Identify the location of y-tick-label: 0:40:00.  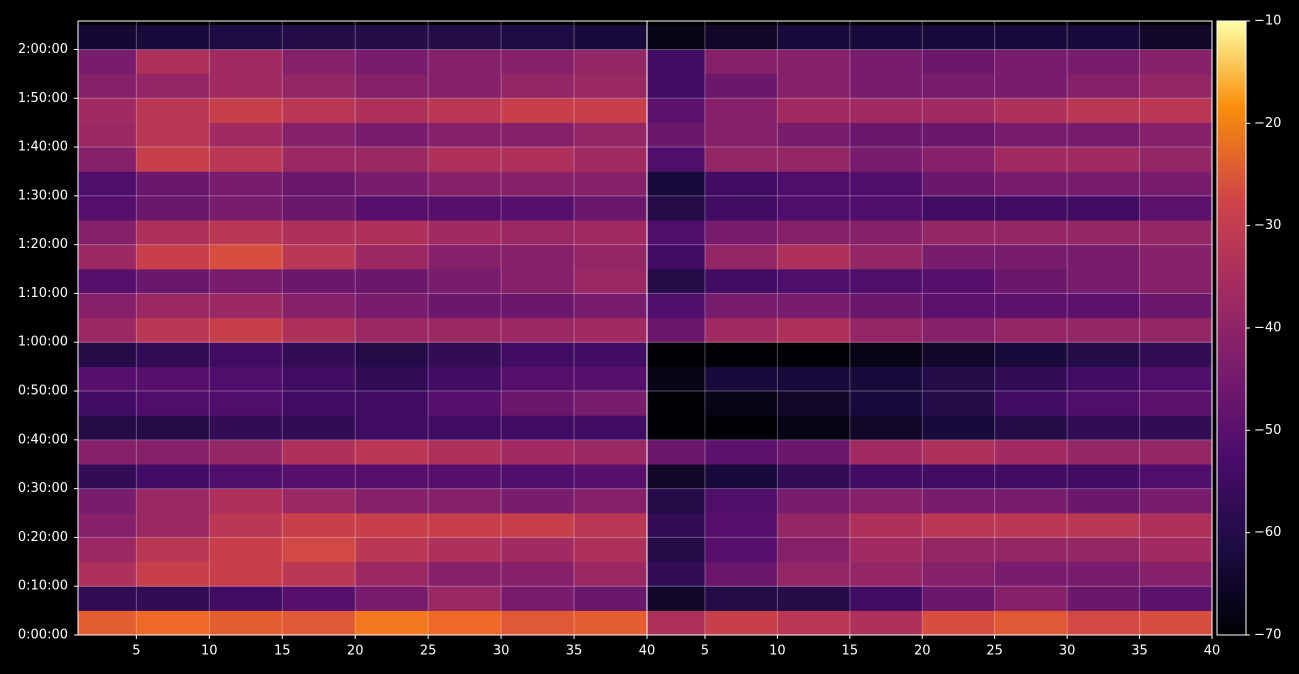
(43, 439).